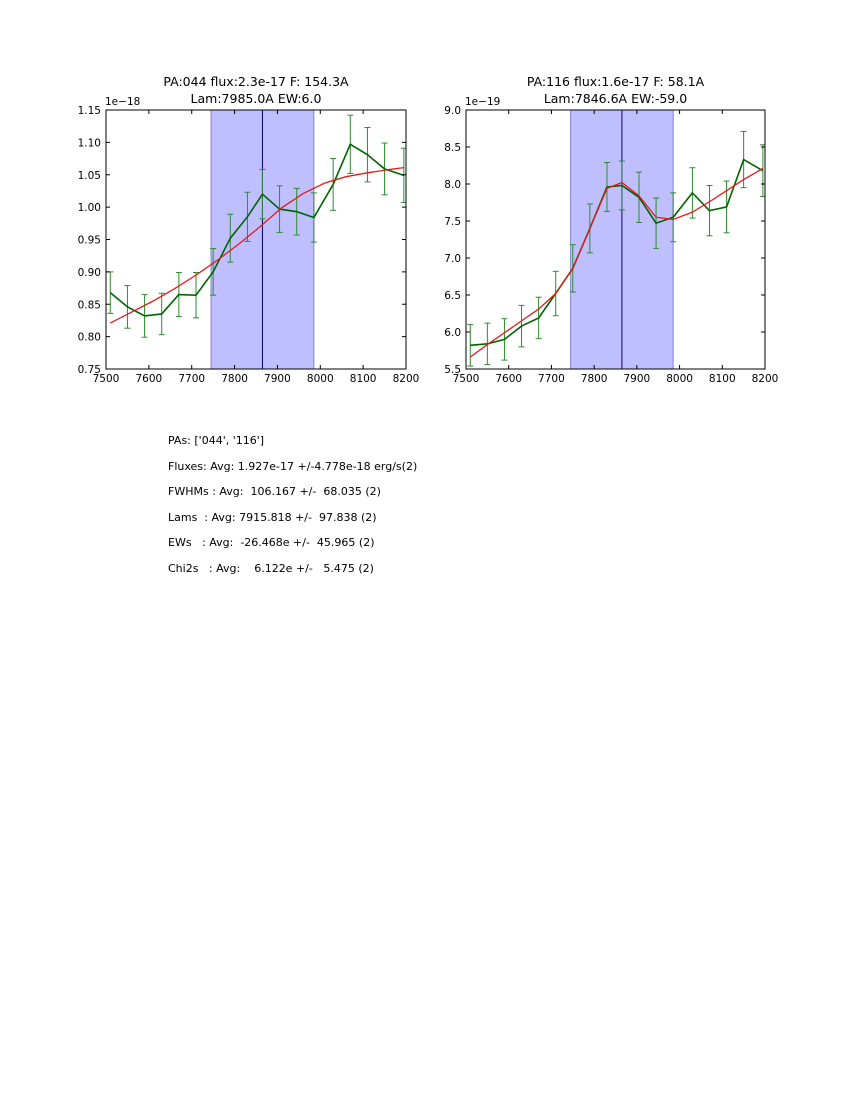 The height and width of the screenshot is (1100, 850). I want to click on stats-ews: EWs : Avg: -26.468e +/- 45.965 (2), so click(271, 543).